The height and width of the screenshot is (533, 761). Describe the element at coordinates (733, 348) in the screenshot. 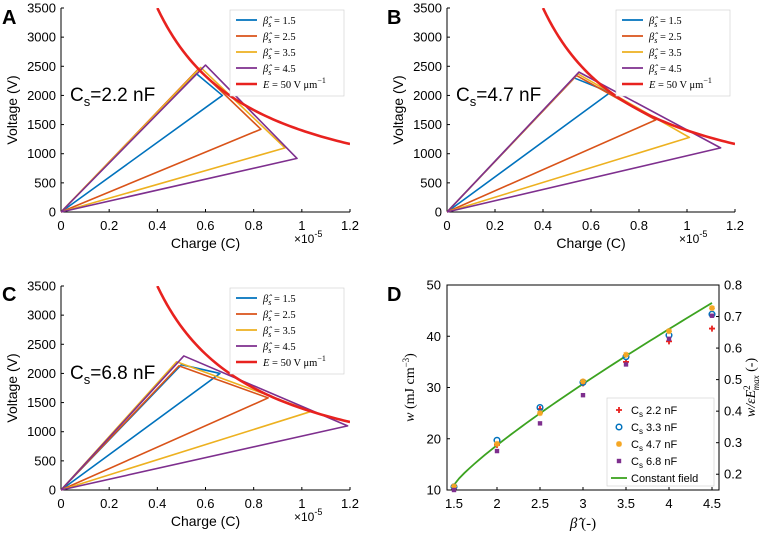

I see `y2-tick-label: 0.6` at that location.